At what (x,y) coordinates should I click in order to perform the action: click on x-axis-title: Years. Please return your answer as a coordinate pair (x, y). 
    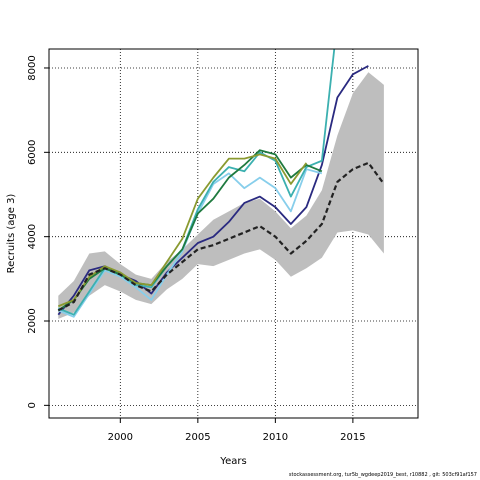
    Looking at the image, I should click on (232, 461).